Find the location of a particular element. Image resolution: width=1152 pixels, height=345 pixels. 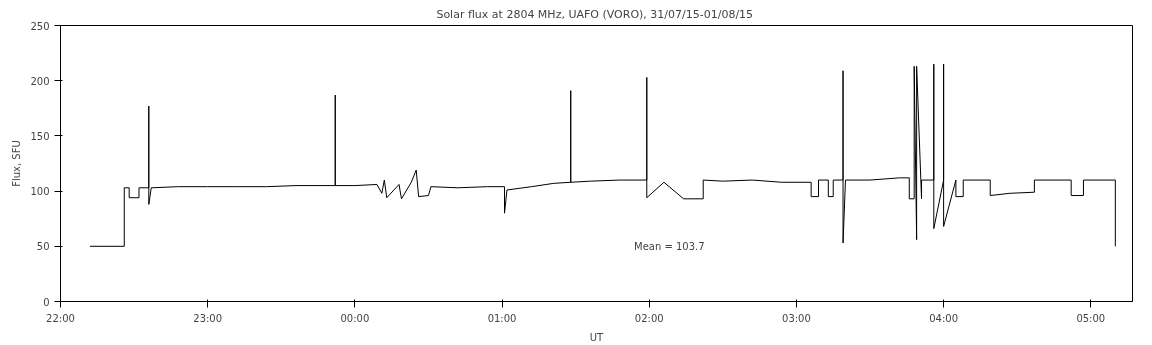

x-tick-label: 01:00 is located at coordinates (502, 318).